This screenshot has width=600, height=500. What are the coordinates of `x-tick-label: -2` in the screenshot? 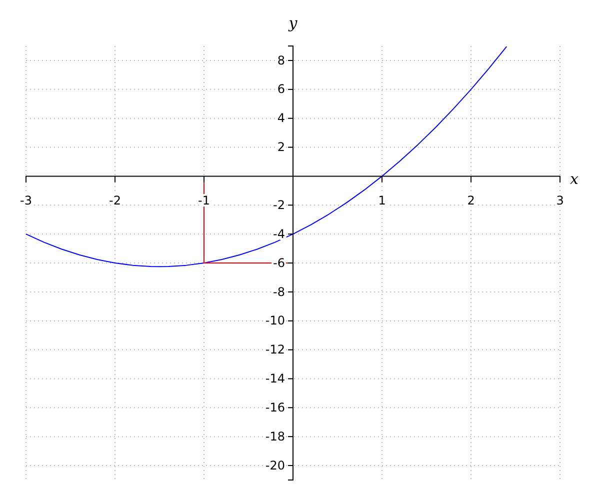 It's located at (115, 201).